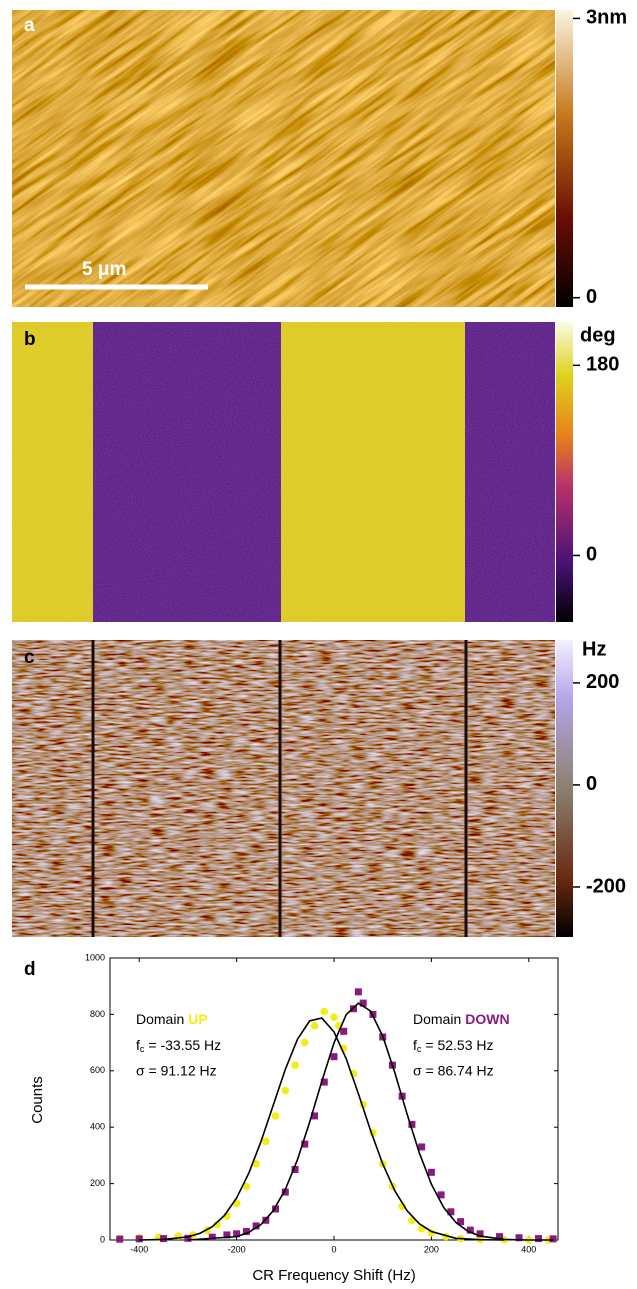 This screenshot has width=637, height=1289. Describe the element at coordinates (459, 1045) in the screenshot. I see `fc-value: = 52.53 Hz` at that location.